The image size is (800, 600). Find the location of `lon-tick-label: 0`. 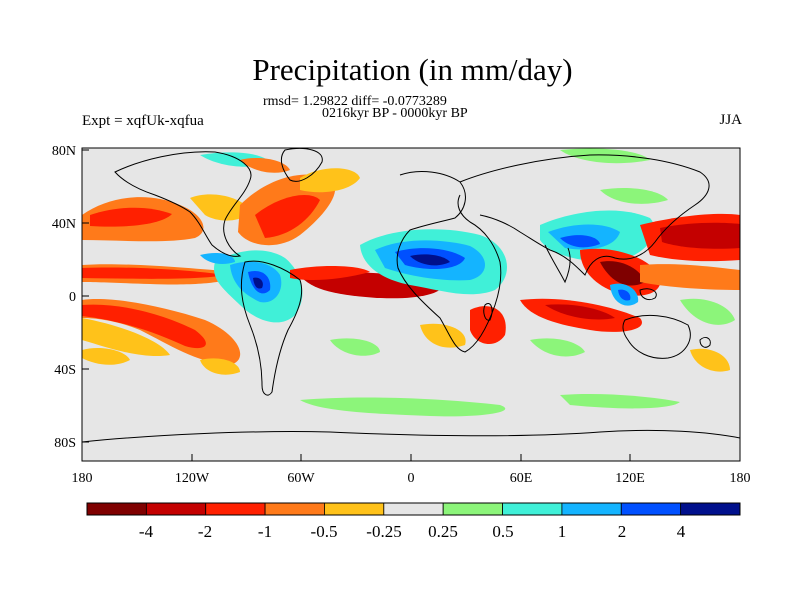

lon-tick-label: 0 is located at coordinates (411, 478).